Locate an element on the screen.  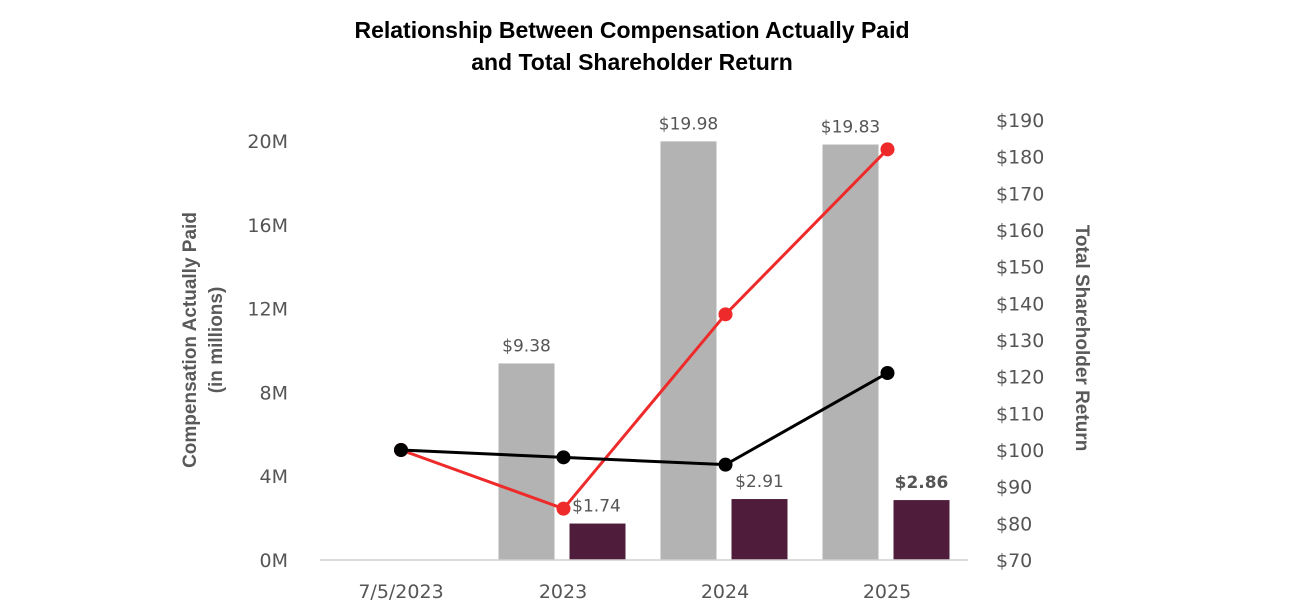
right-axis-title: Total Shareholder Return is located at coordinates (1081, 338).